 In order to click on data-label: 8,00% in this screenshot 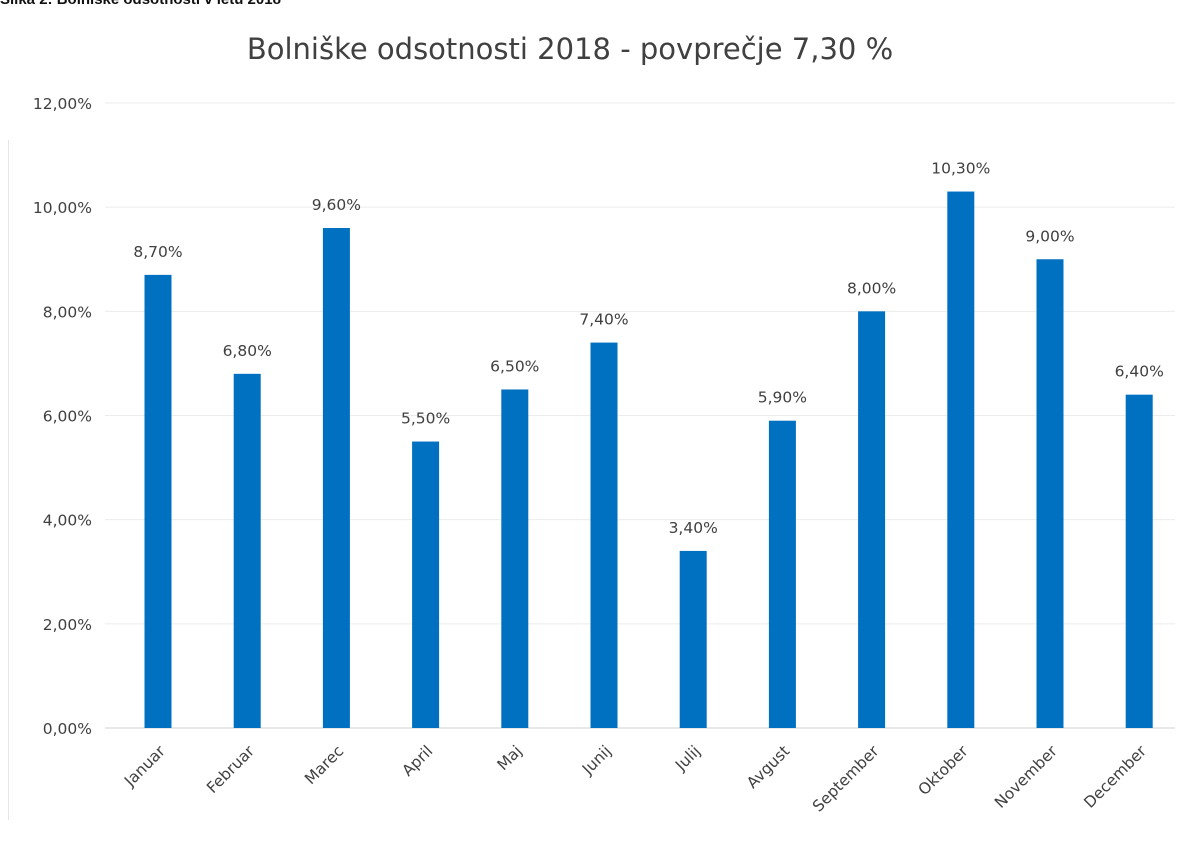, I will do `click(871, 288)`.